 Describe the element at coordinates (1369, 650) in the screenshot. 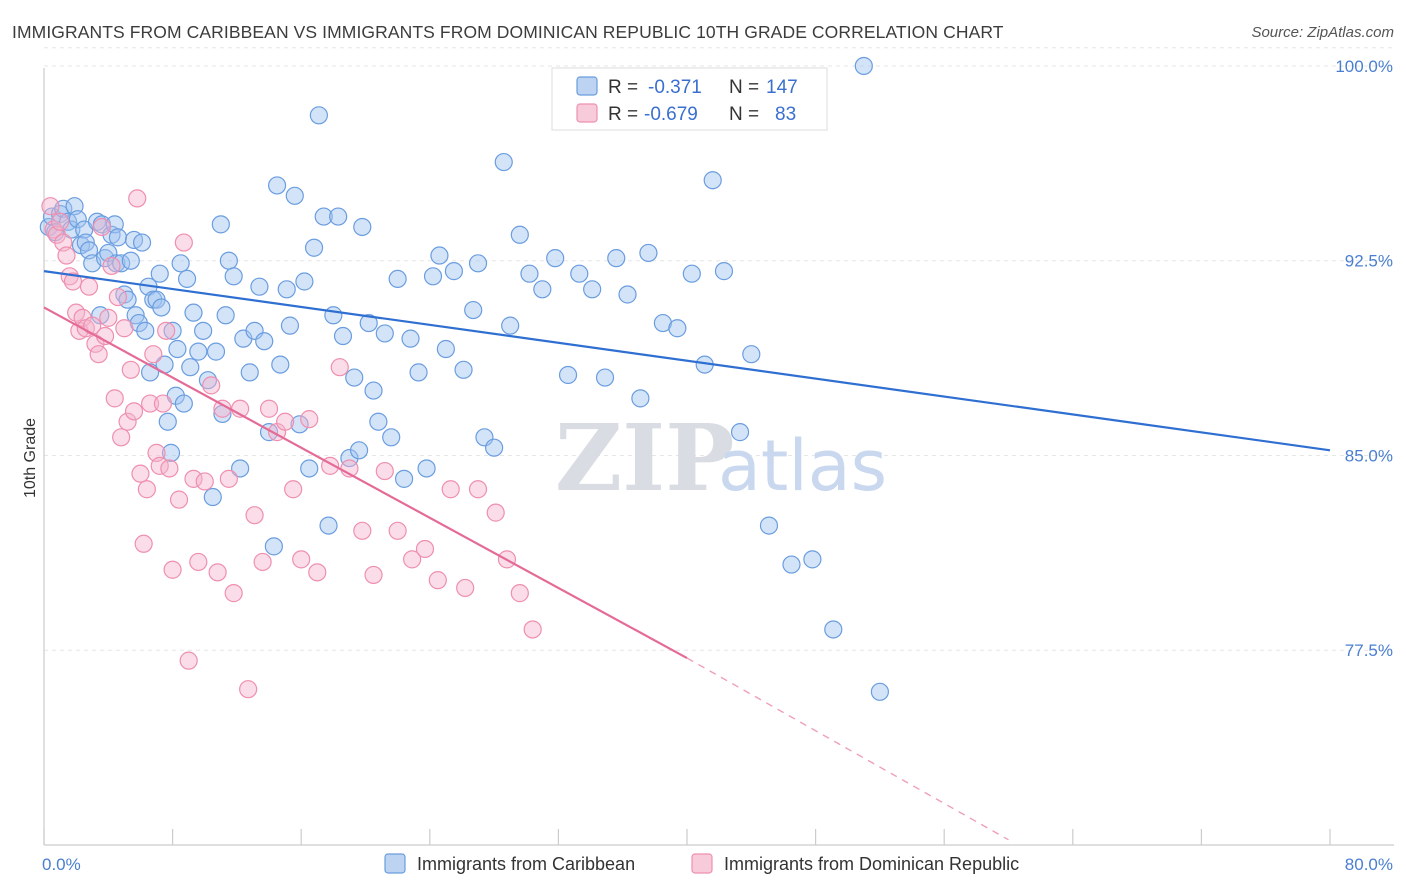

I see `y-tick-label-0: 77.5%` at that location.